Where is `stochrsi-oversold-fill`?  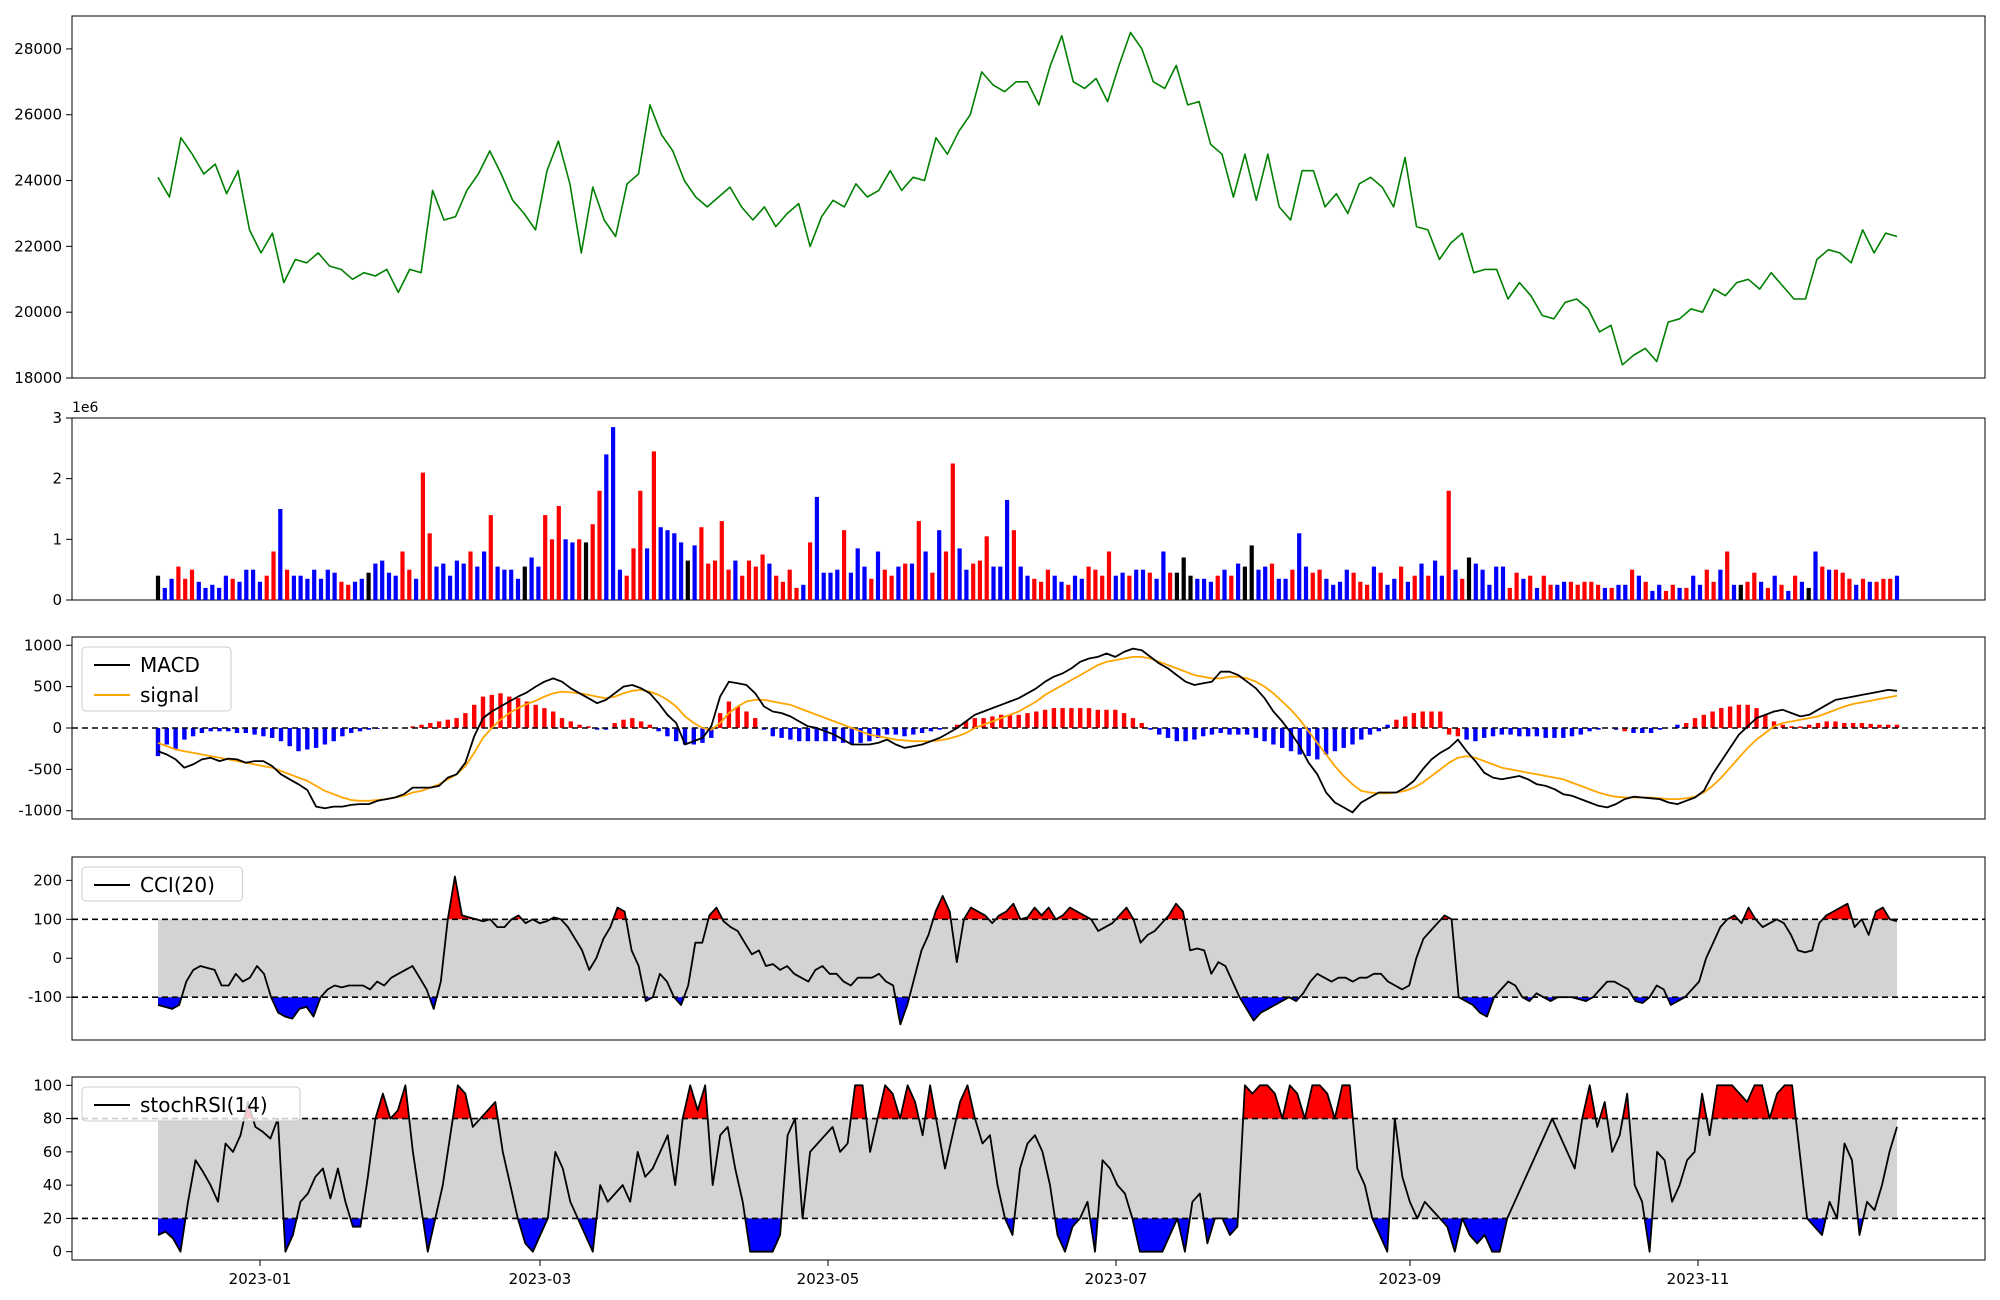 stochrsi-oversold-fill is located at coordinates (1011, 1235).